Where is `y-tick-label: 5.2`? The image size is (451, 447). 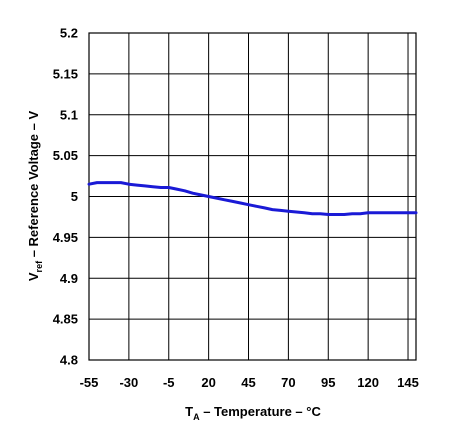 y-tick-label: 5.2 is located at coordinates (69, 33).